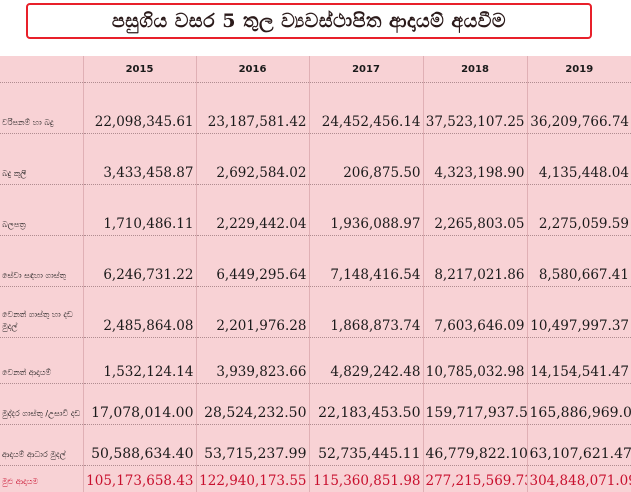 This screenshot has width=631, height=492. Describe the element at coordinates (41, 69) in the screenshot. I see `header-label-cell` at that location.